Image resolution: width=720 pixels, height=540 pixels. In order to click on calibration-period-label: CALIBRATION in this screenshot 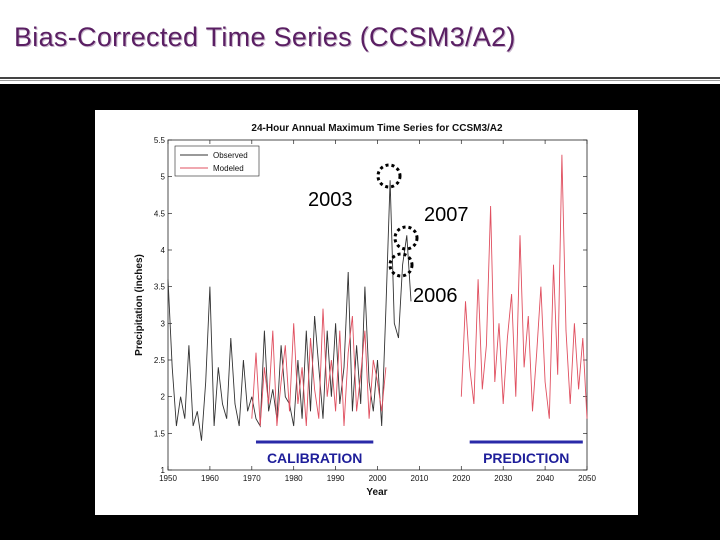, I will do `click(314, 458)`.